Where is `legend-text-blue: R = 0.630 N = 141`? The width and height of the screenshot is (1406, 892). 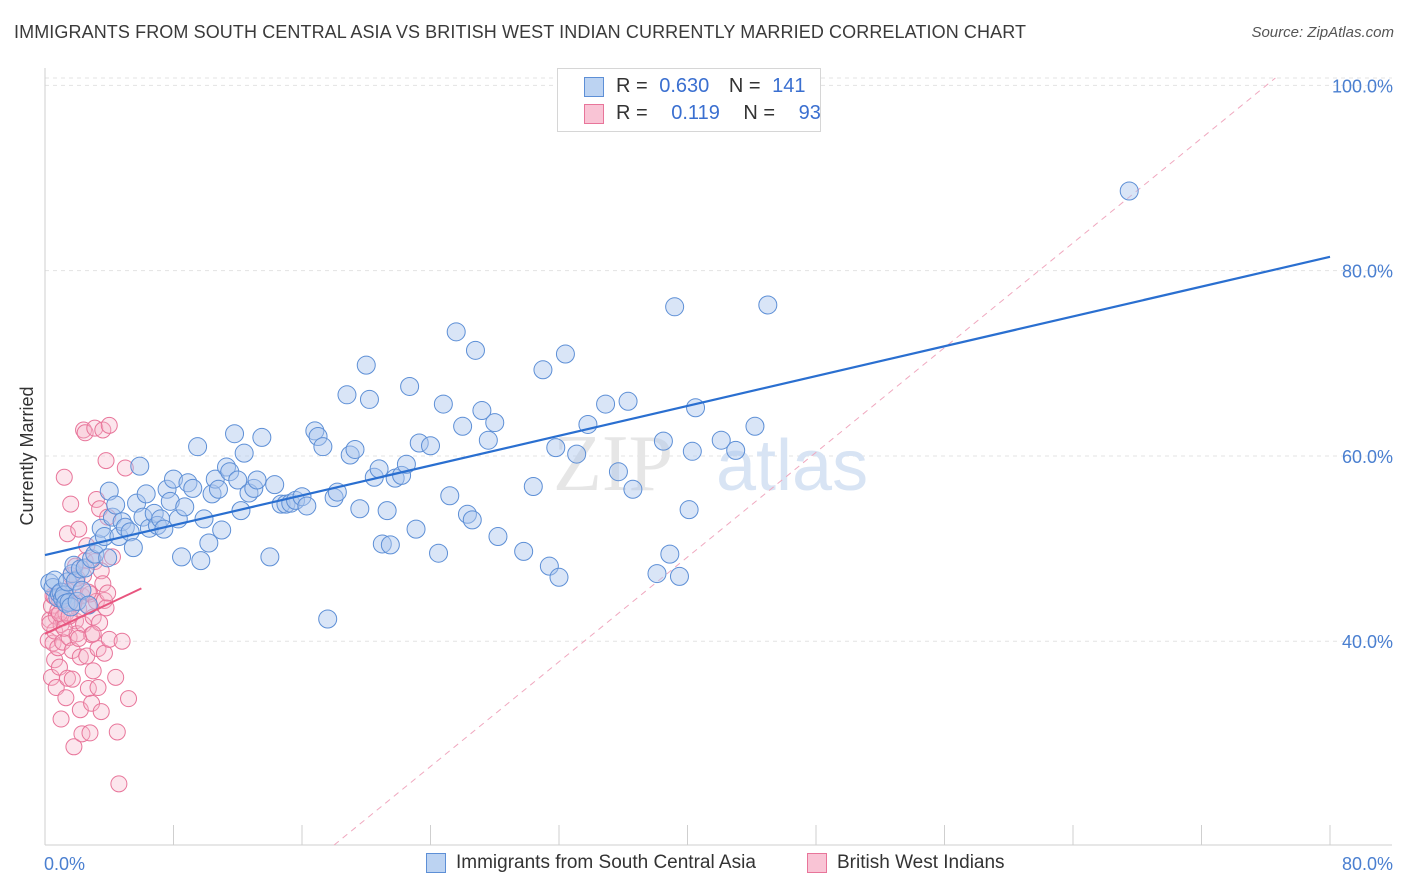
legend-text-blue: R = 0.630 N = 141 is located at coordinates (711, 86).